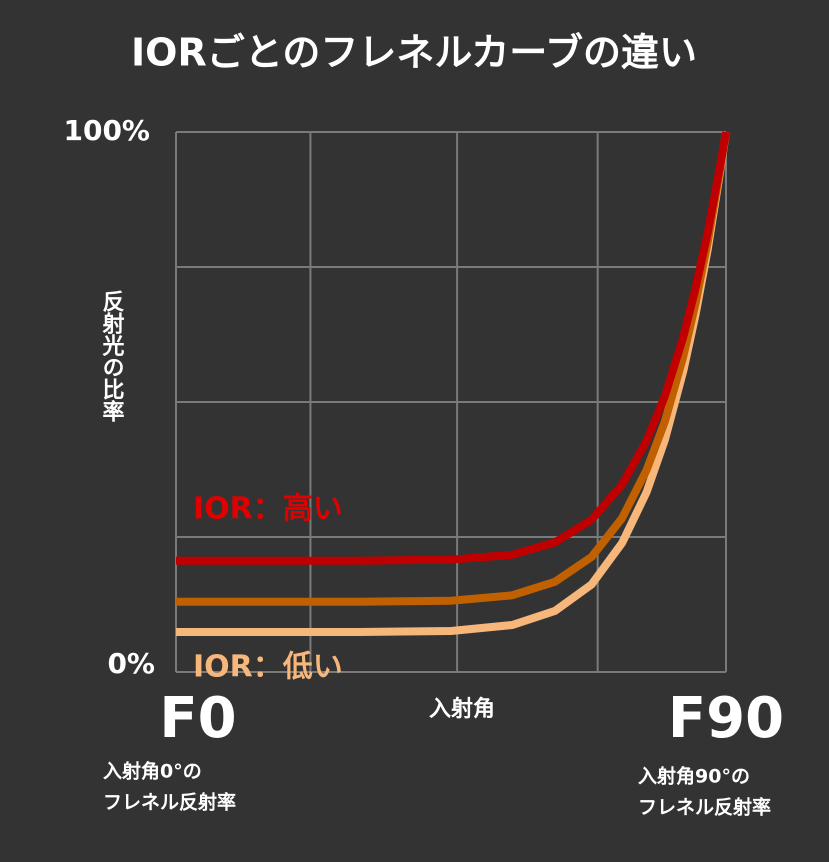 The image size is (829, 862). Describe the element at coordinates (268, 509) in the screenshot. I see `annotation: IOR：高い` at that location.